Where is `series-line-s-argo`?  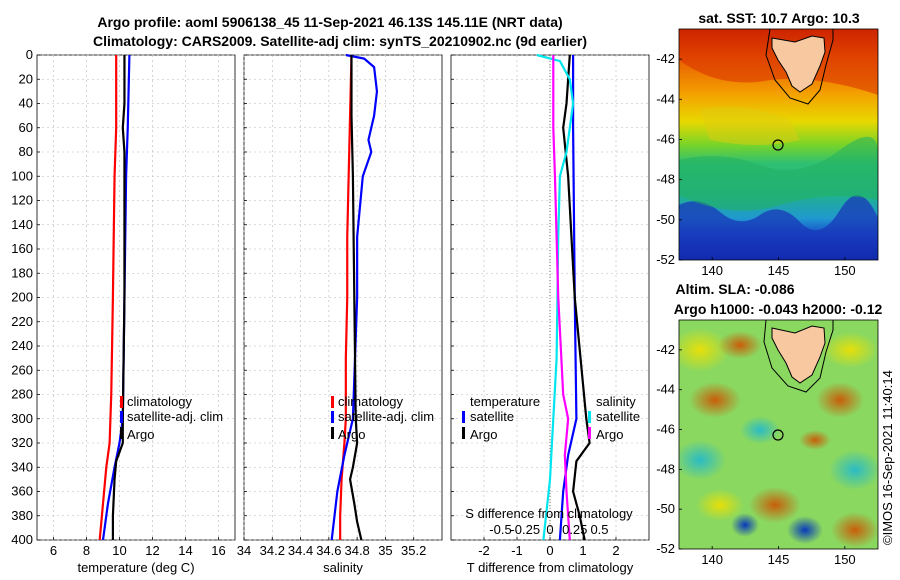
series-line-s-argo is located at coordinates (561, 298).